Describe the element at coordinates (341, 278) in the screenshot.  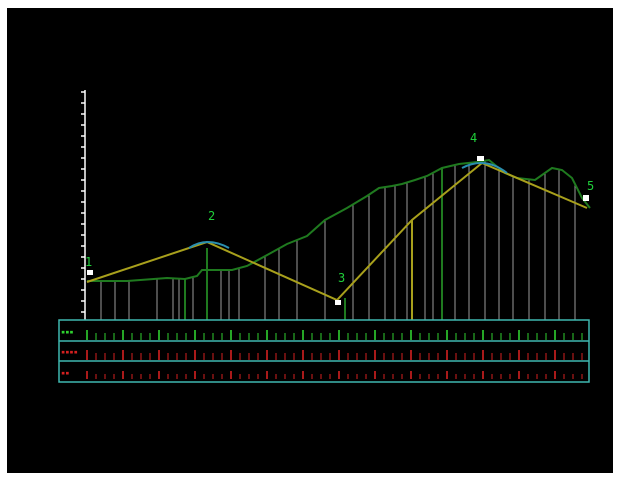
I see `pvi-label-3: 3` at that location.